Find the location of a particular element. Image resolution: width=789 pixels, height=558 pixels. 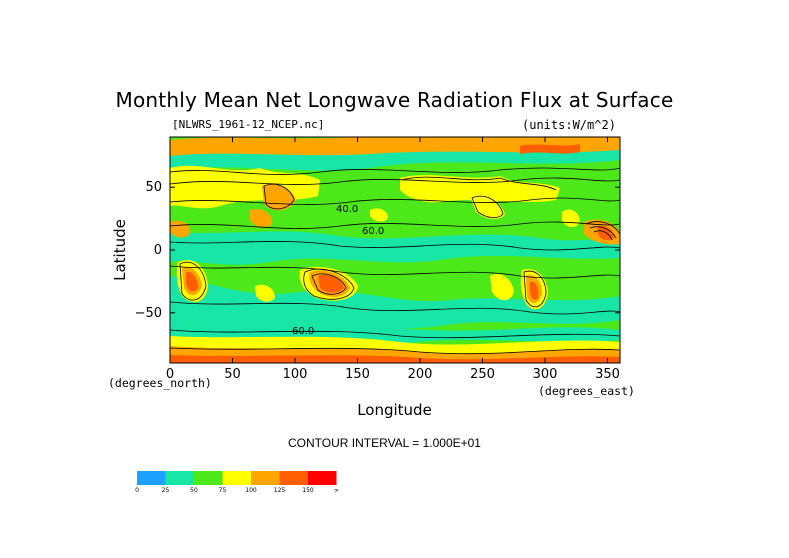

yellow-patch-ne is located at coordinates (480, 189).